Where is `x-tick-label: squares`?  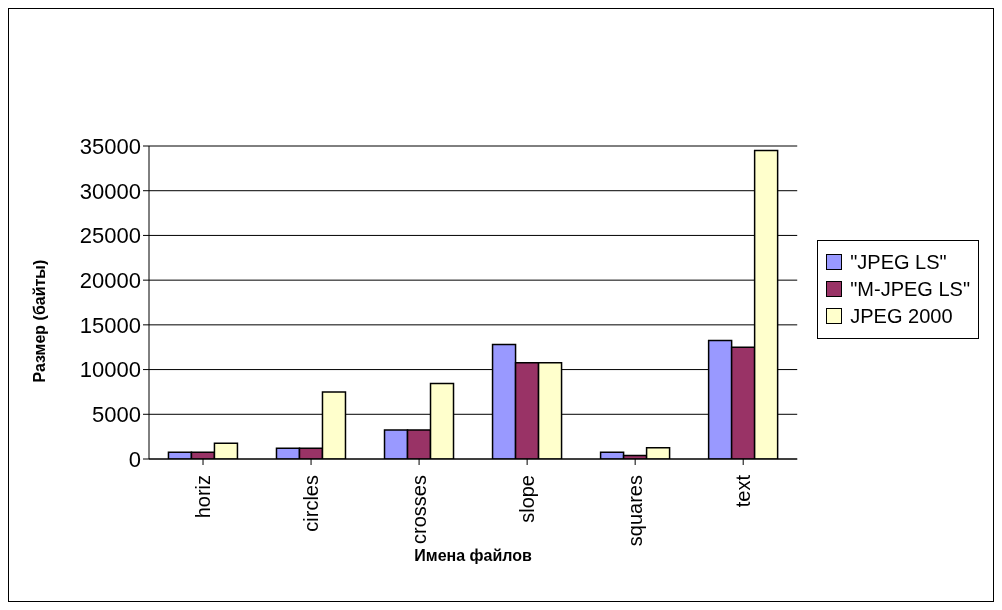
x-tick-label: squares is located at coordinates (635, 511).